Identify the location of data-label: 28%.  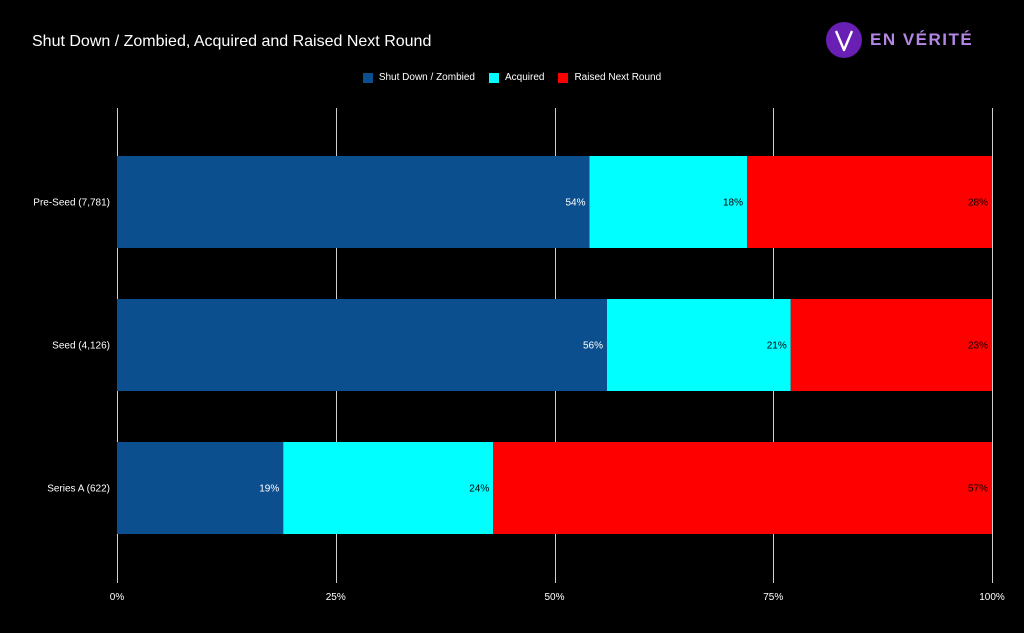
(978, 203).